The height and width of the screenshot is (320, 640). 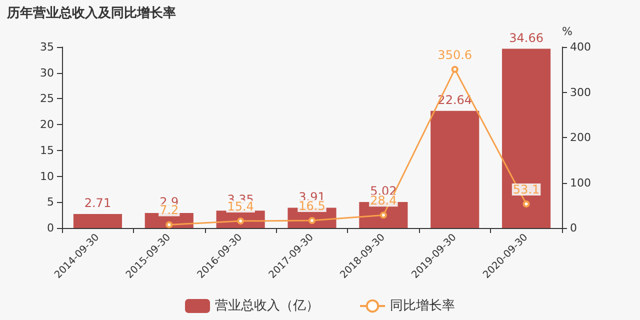 What do you see at coordinates (312, 206) in the screenshot?
I see `data-label: 16.5` at bounding box center [312, 206].